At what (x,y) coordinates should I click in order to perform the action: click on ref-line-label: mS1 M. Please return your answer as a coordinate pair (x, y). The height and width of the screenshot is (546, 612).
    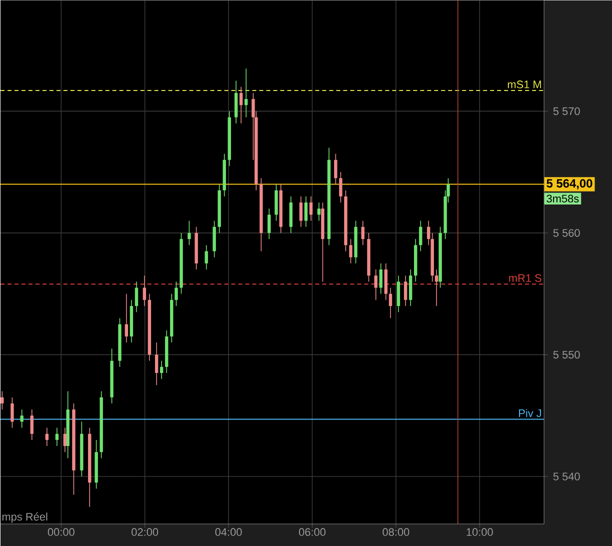
    Looking at the image, I should click on (524, 84).